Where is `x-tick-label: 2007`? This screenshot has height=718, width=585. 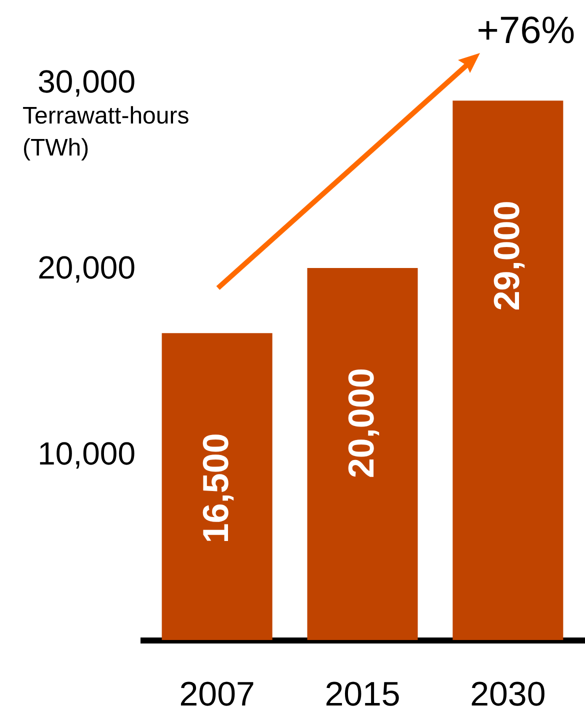 x-tick-label: 2007 is located at coordinates (217, 695).